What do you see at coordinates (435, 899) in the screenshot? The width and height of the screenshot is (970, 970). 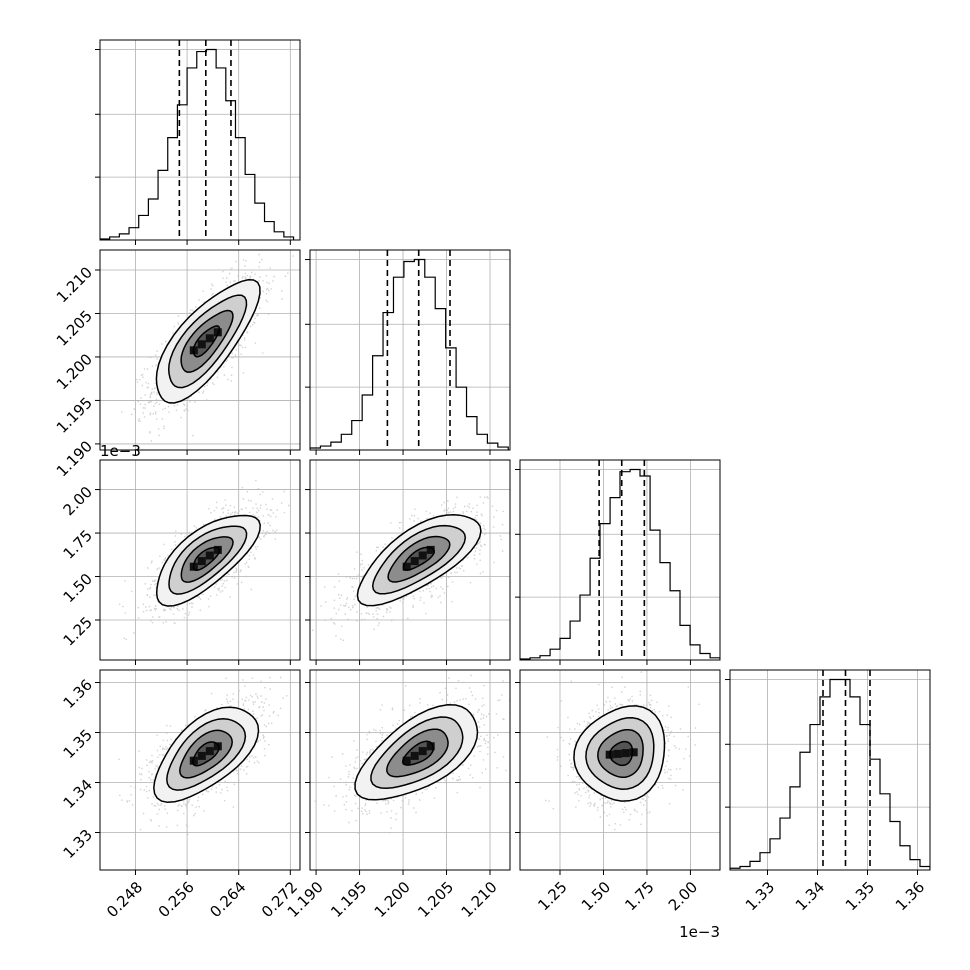 I see `x-tick-label: 1.205` at bounding box center [435, 899].